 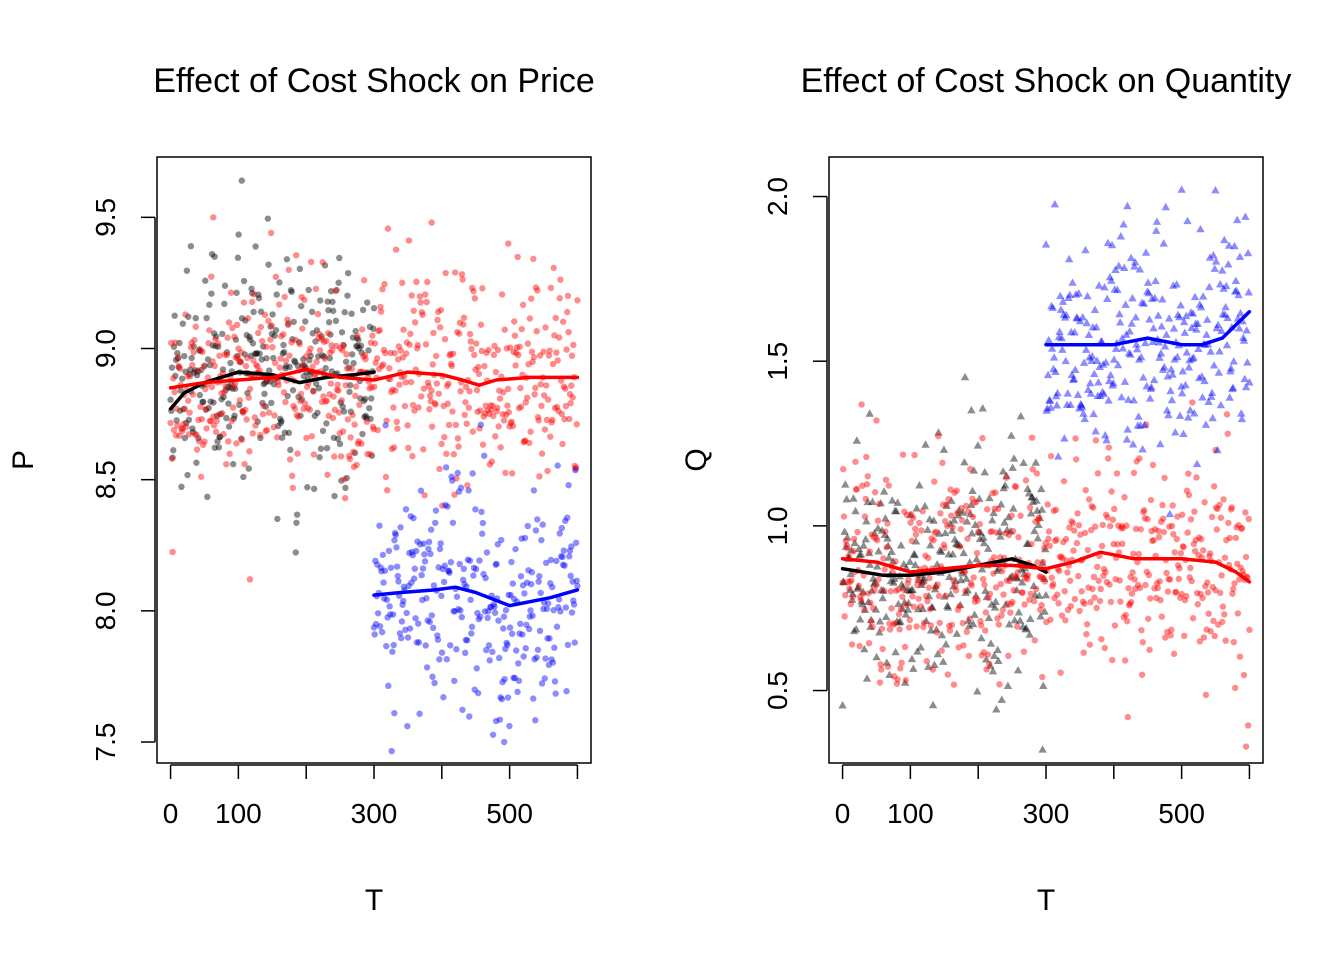 What do you see at coordinates (374, 813) in the screenshot?
I see `price-x-tick-label: 300` at bounding box center [374, 813].